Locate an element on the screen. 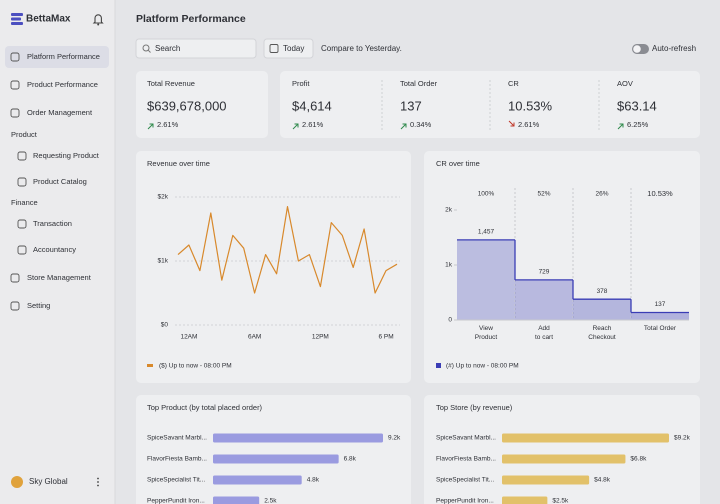 The height and width of the screenshot is (504, 720). x-tick-label: 12AM is located at coordinates (188, 337).